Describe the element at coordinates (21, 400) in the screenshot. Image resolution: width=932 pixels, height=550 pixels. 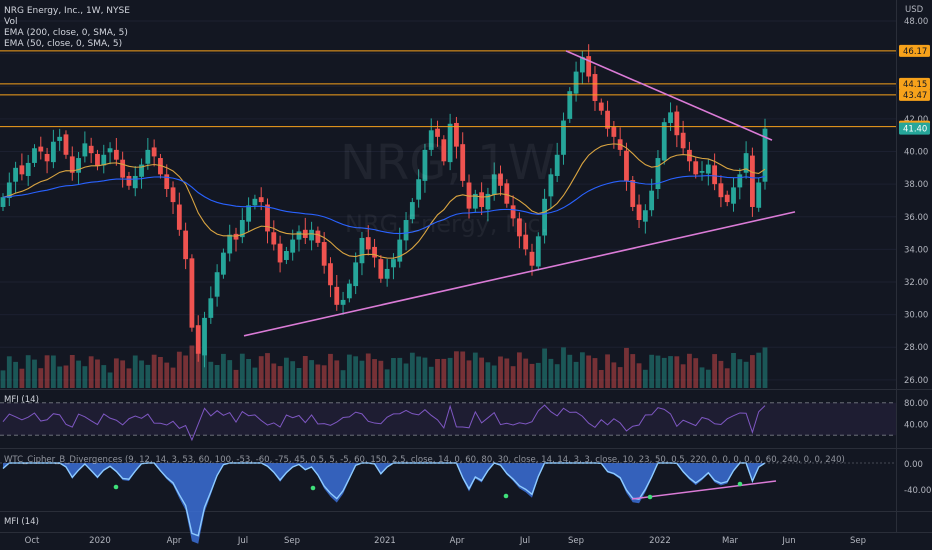
I see `mfi-pane-label: MFI (14)` at that location.